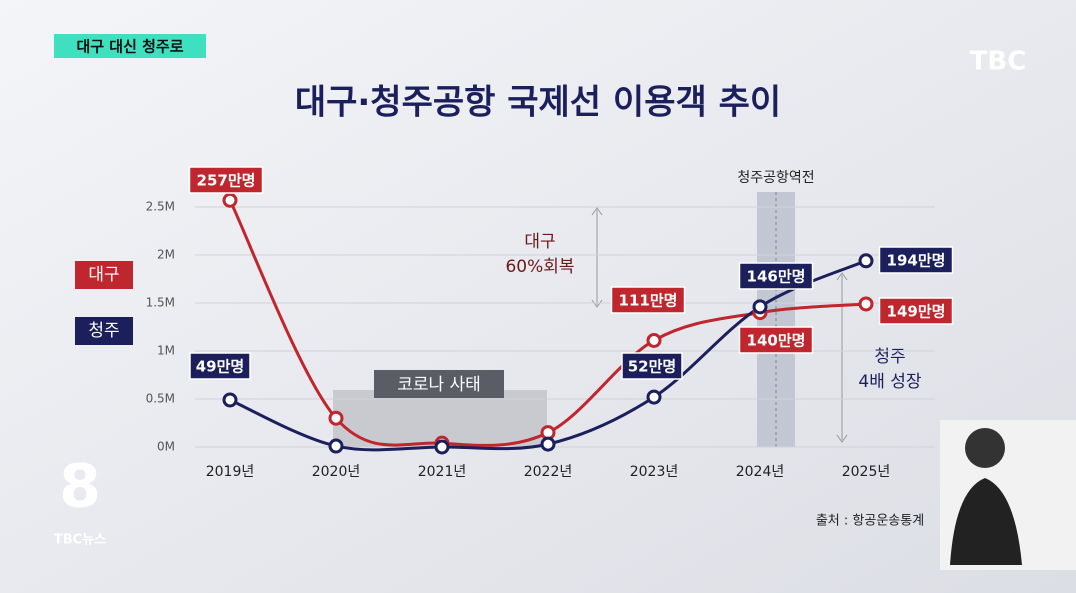 The height and width of the screenshot is (593, 1076). Describe the element at coordinates (166, 351) in the screenshot. I see `y-tick-label: 1M` at that location.